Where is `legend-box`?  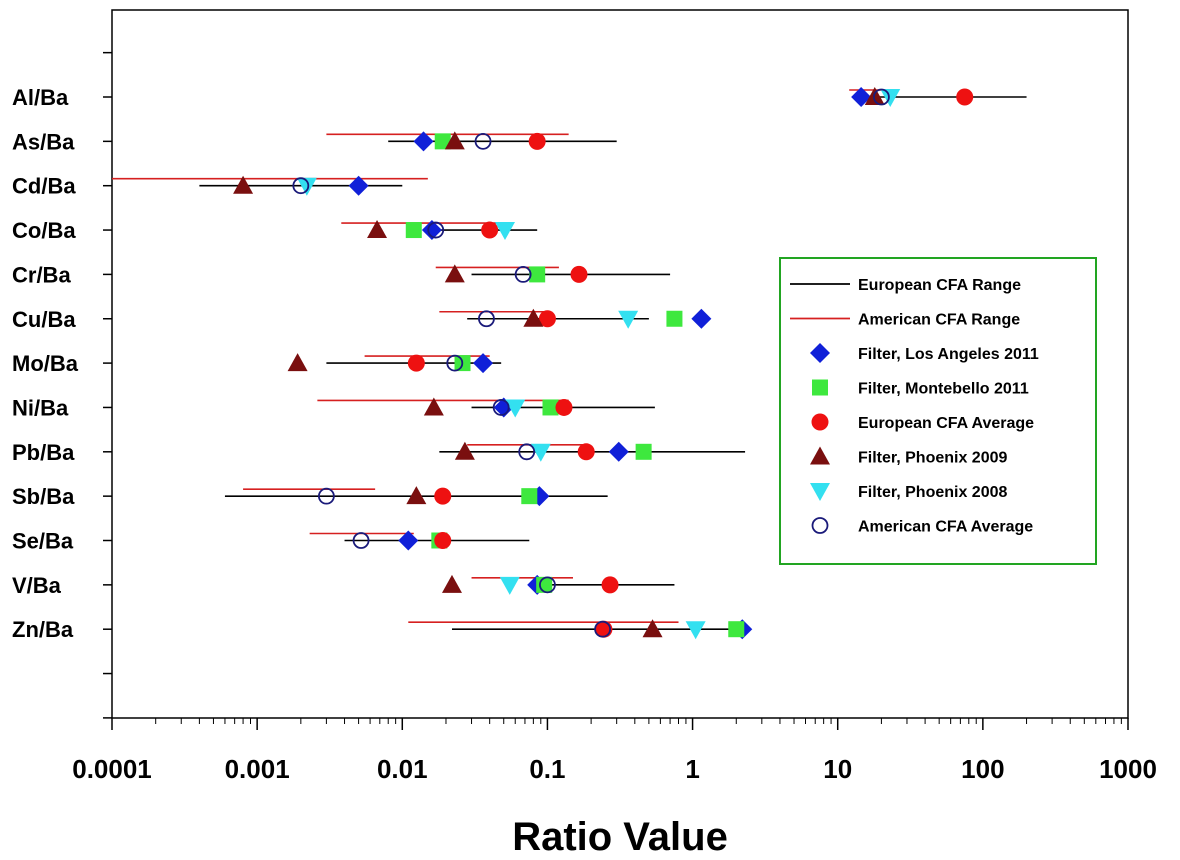
legend-box is located at coordinates (938, 411).